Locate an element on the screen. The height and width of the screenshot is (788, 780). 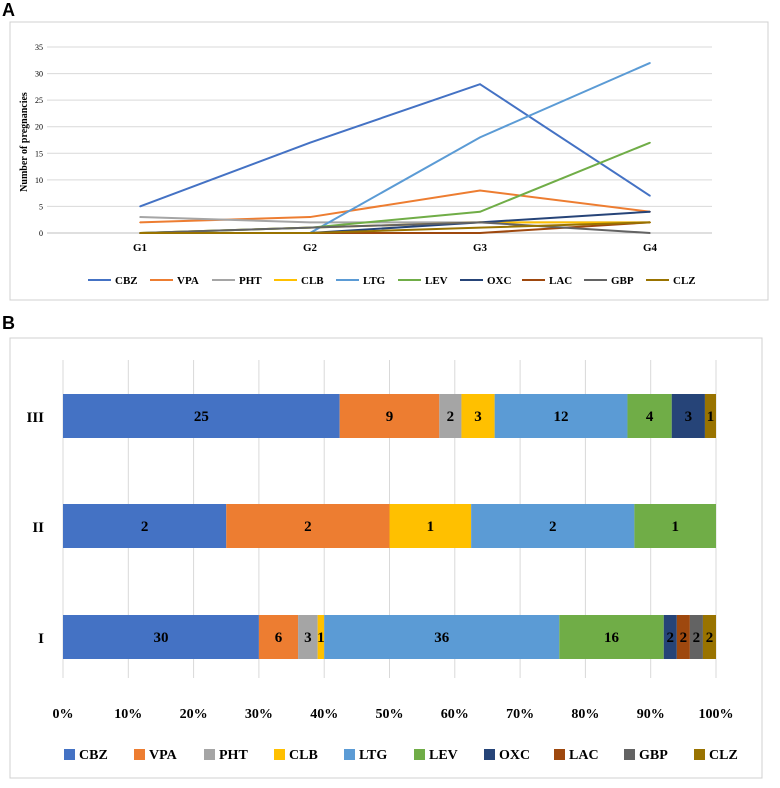
data-label-gbp-i: 2 is located at coordinates (697, 638).